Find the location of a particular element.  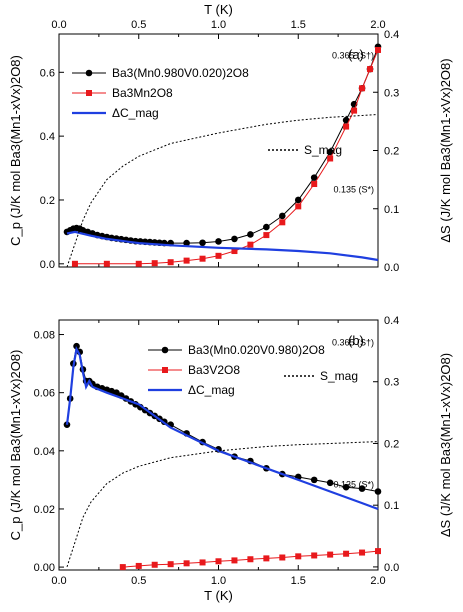

y-tick-label: 0.04 is located at coordinates (44, 452).